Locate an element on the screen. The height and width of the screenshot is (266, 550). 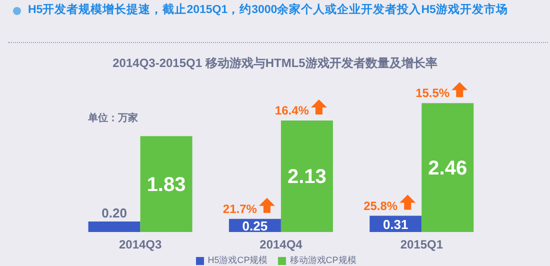
x-tick-label: 2015Q1 is located at coordinates (422, 245).